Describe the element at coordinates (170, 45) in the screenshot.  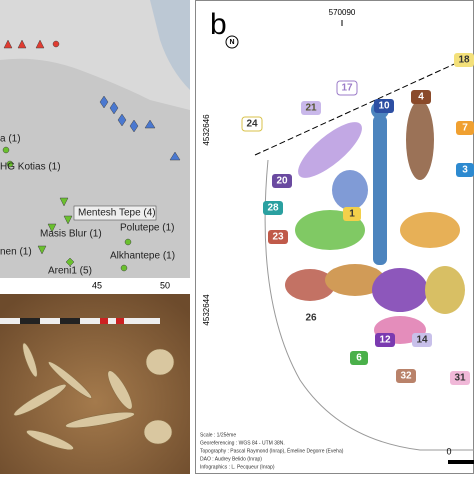
I see `sea` at that location.